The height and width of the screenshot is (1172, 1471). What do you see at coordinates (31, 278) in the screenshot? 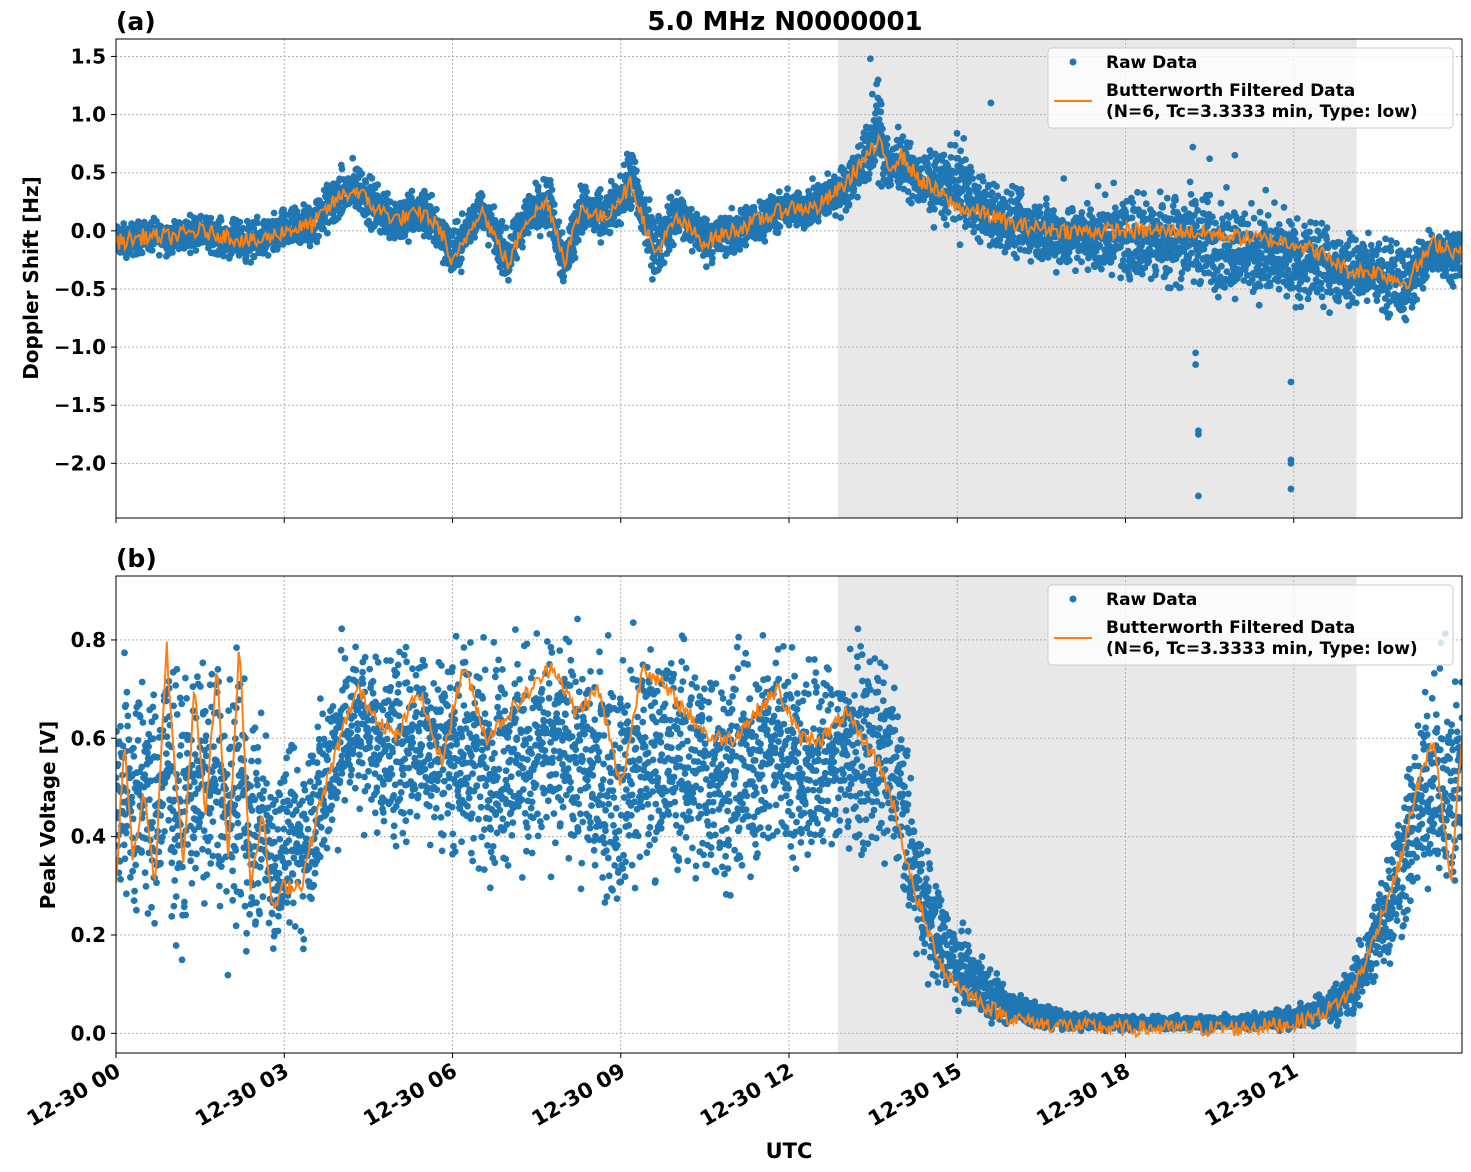
I see `panel-a-ylabel-wrap: Doppler Shift [Hz]` at bounding box center [31, 278].